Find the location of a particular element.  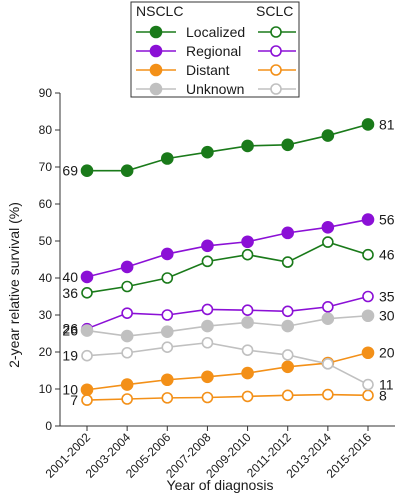

start-value-label: 10 is located at coordinates (70, 390).